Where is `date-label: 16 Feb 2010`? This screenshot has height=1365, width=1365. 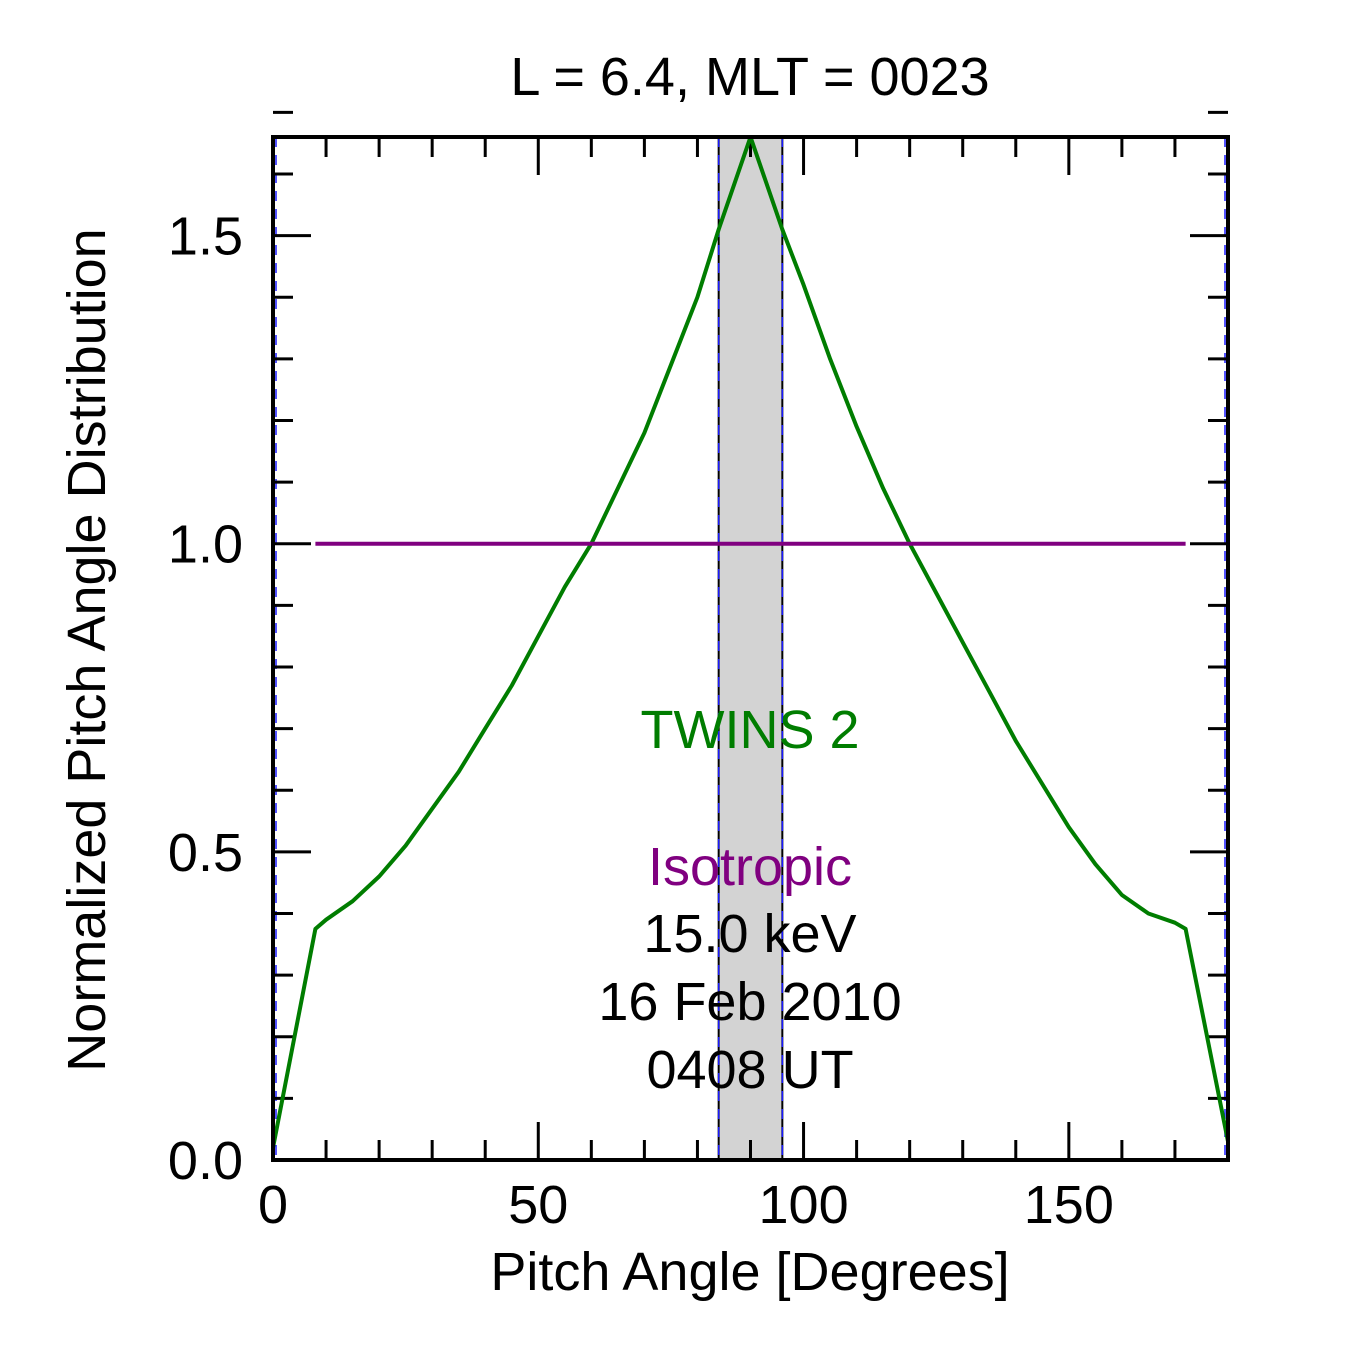 date-label: 16 Feb 2010 is located at coordinates (749, 1002).